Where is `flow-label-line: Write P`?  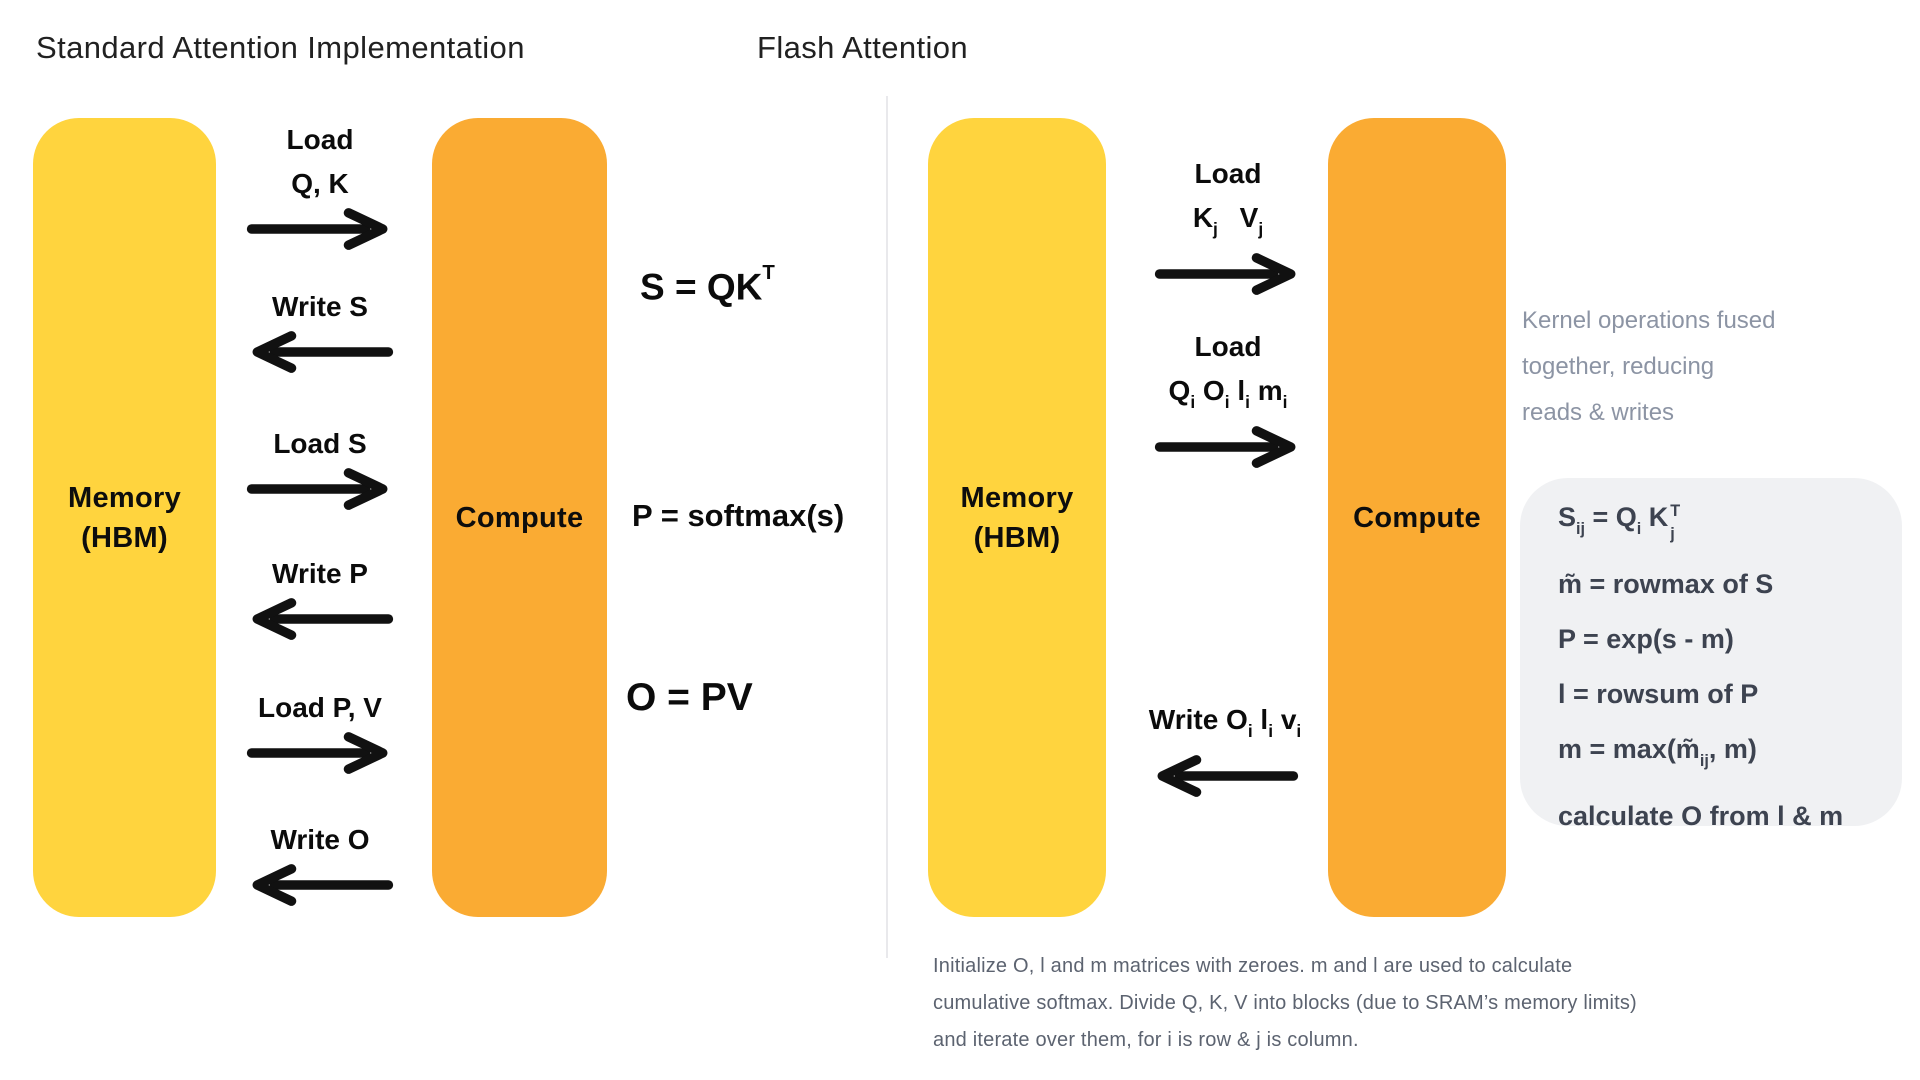
flow-label-line: Write P is located at coordinates (320, 573).